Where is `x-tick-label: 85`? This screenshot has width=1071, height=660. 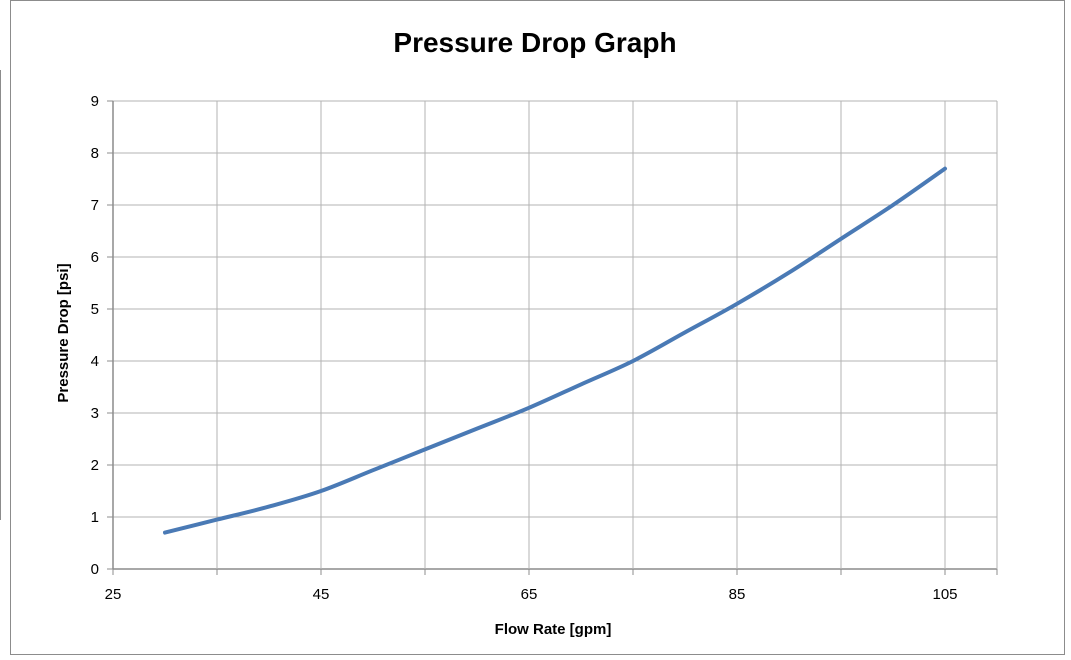 x-tick-label: 85 is located at coordinates (737, 594).